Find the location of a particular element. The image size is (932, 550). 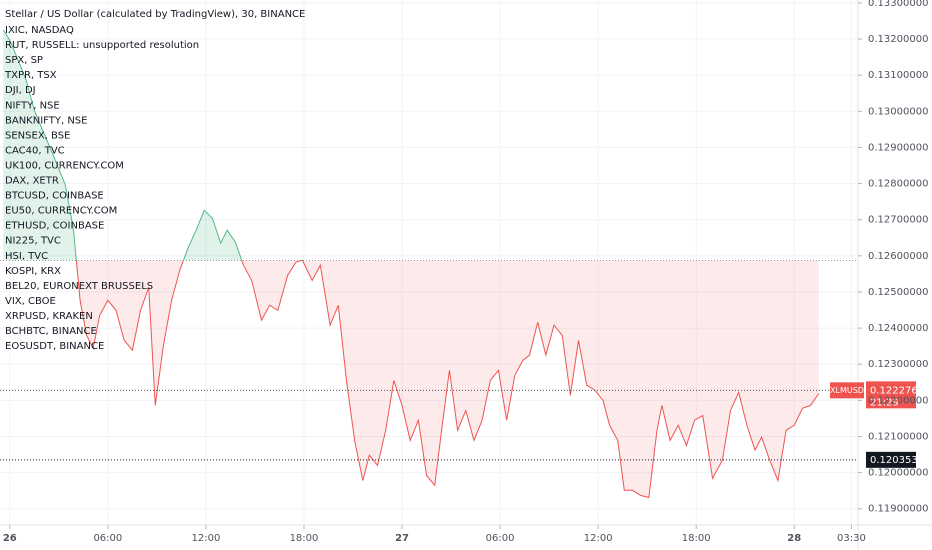

x-tick-label: 03:30 is located at coordinates (851, 538).